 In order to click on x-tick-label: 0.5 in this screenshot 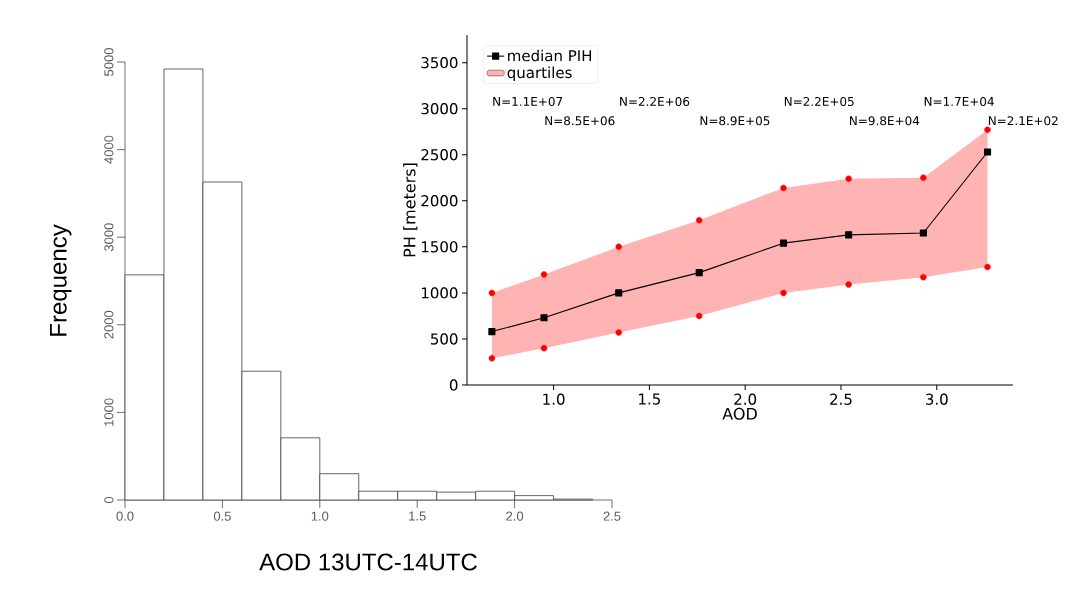, I will do `click(222, 516)`.